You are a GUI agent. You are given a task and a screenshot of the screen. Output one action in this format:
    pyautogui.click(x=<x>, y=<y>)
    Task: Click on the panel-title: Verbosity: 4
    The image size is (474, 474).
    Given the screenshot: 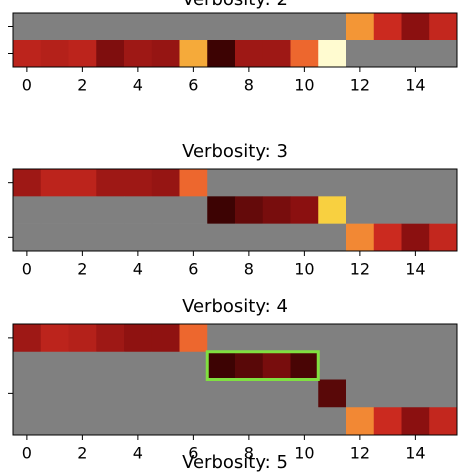 What is the action you would take?
    pyautogui.click(x=235, y=306)
    